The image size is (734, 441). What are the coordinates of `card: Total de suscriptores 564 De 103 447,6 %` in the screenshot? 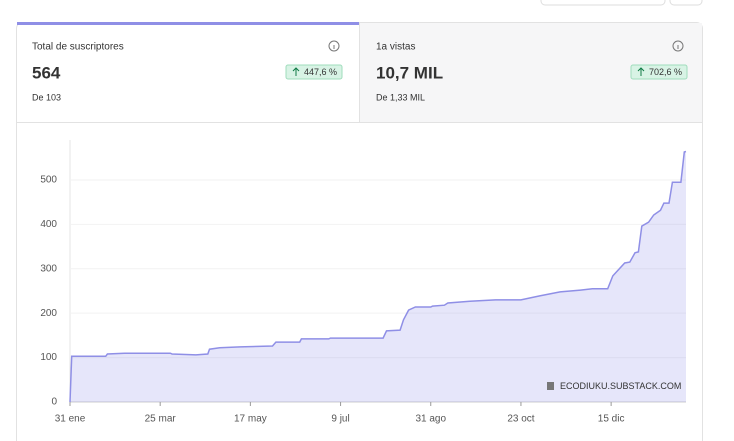 It's located at (187, 71).